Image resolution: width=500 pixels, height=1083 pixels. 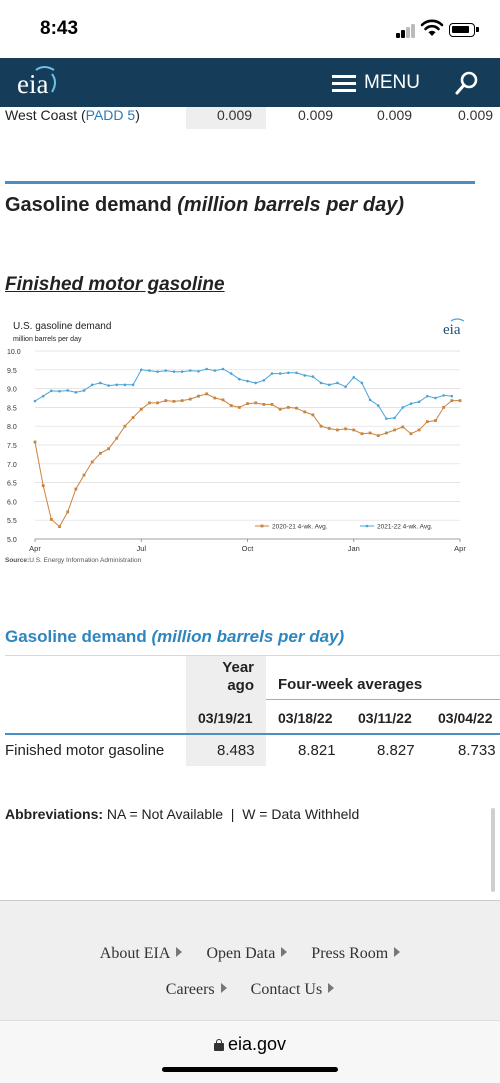 I want to click on footer-row-2: Careers Contact Us, so click(x=250, y=990).